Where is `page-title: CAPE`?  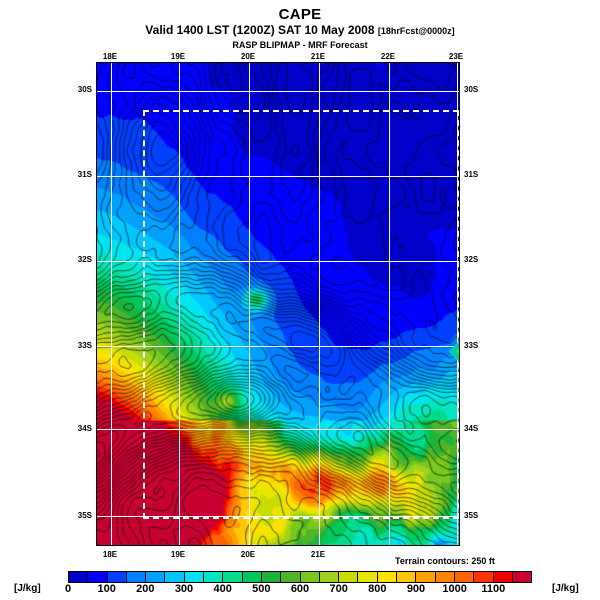
page-title: CAPE is located at coordinates (300, 14).